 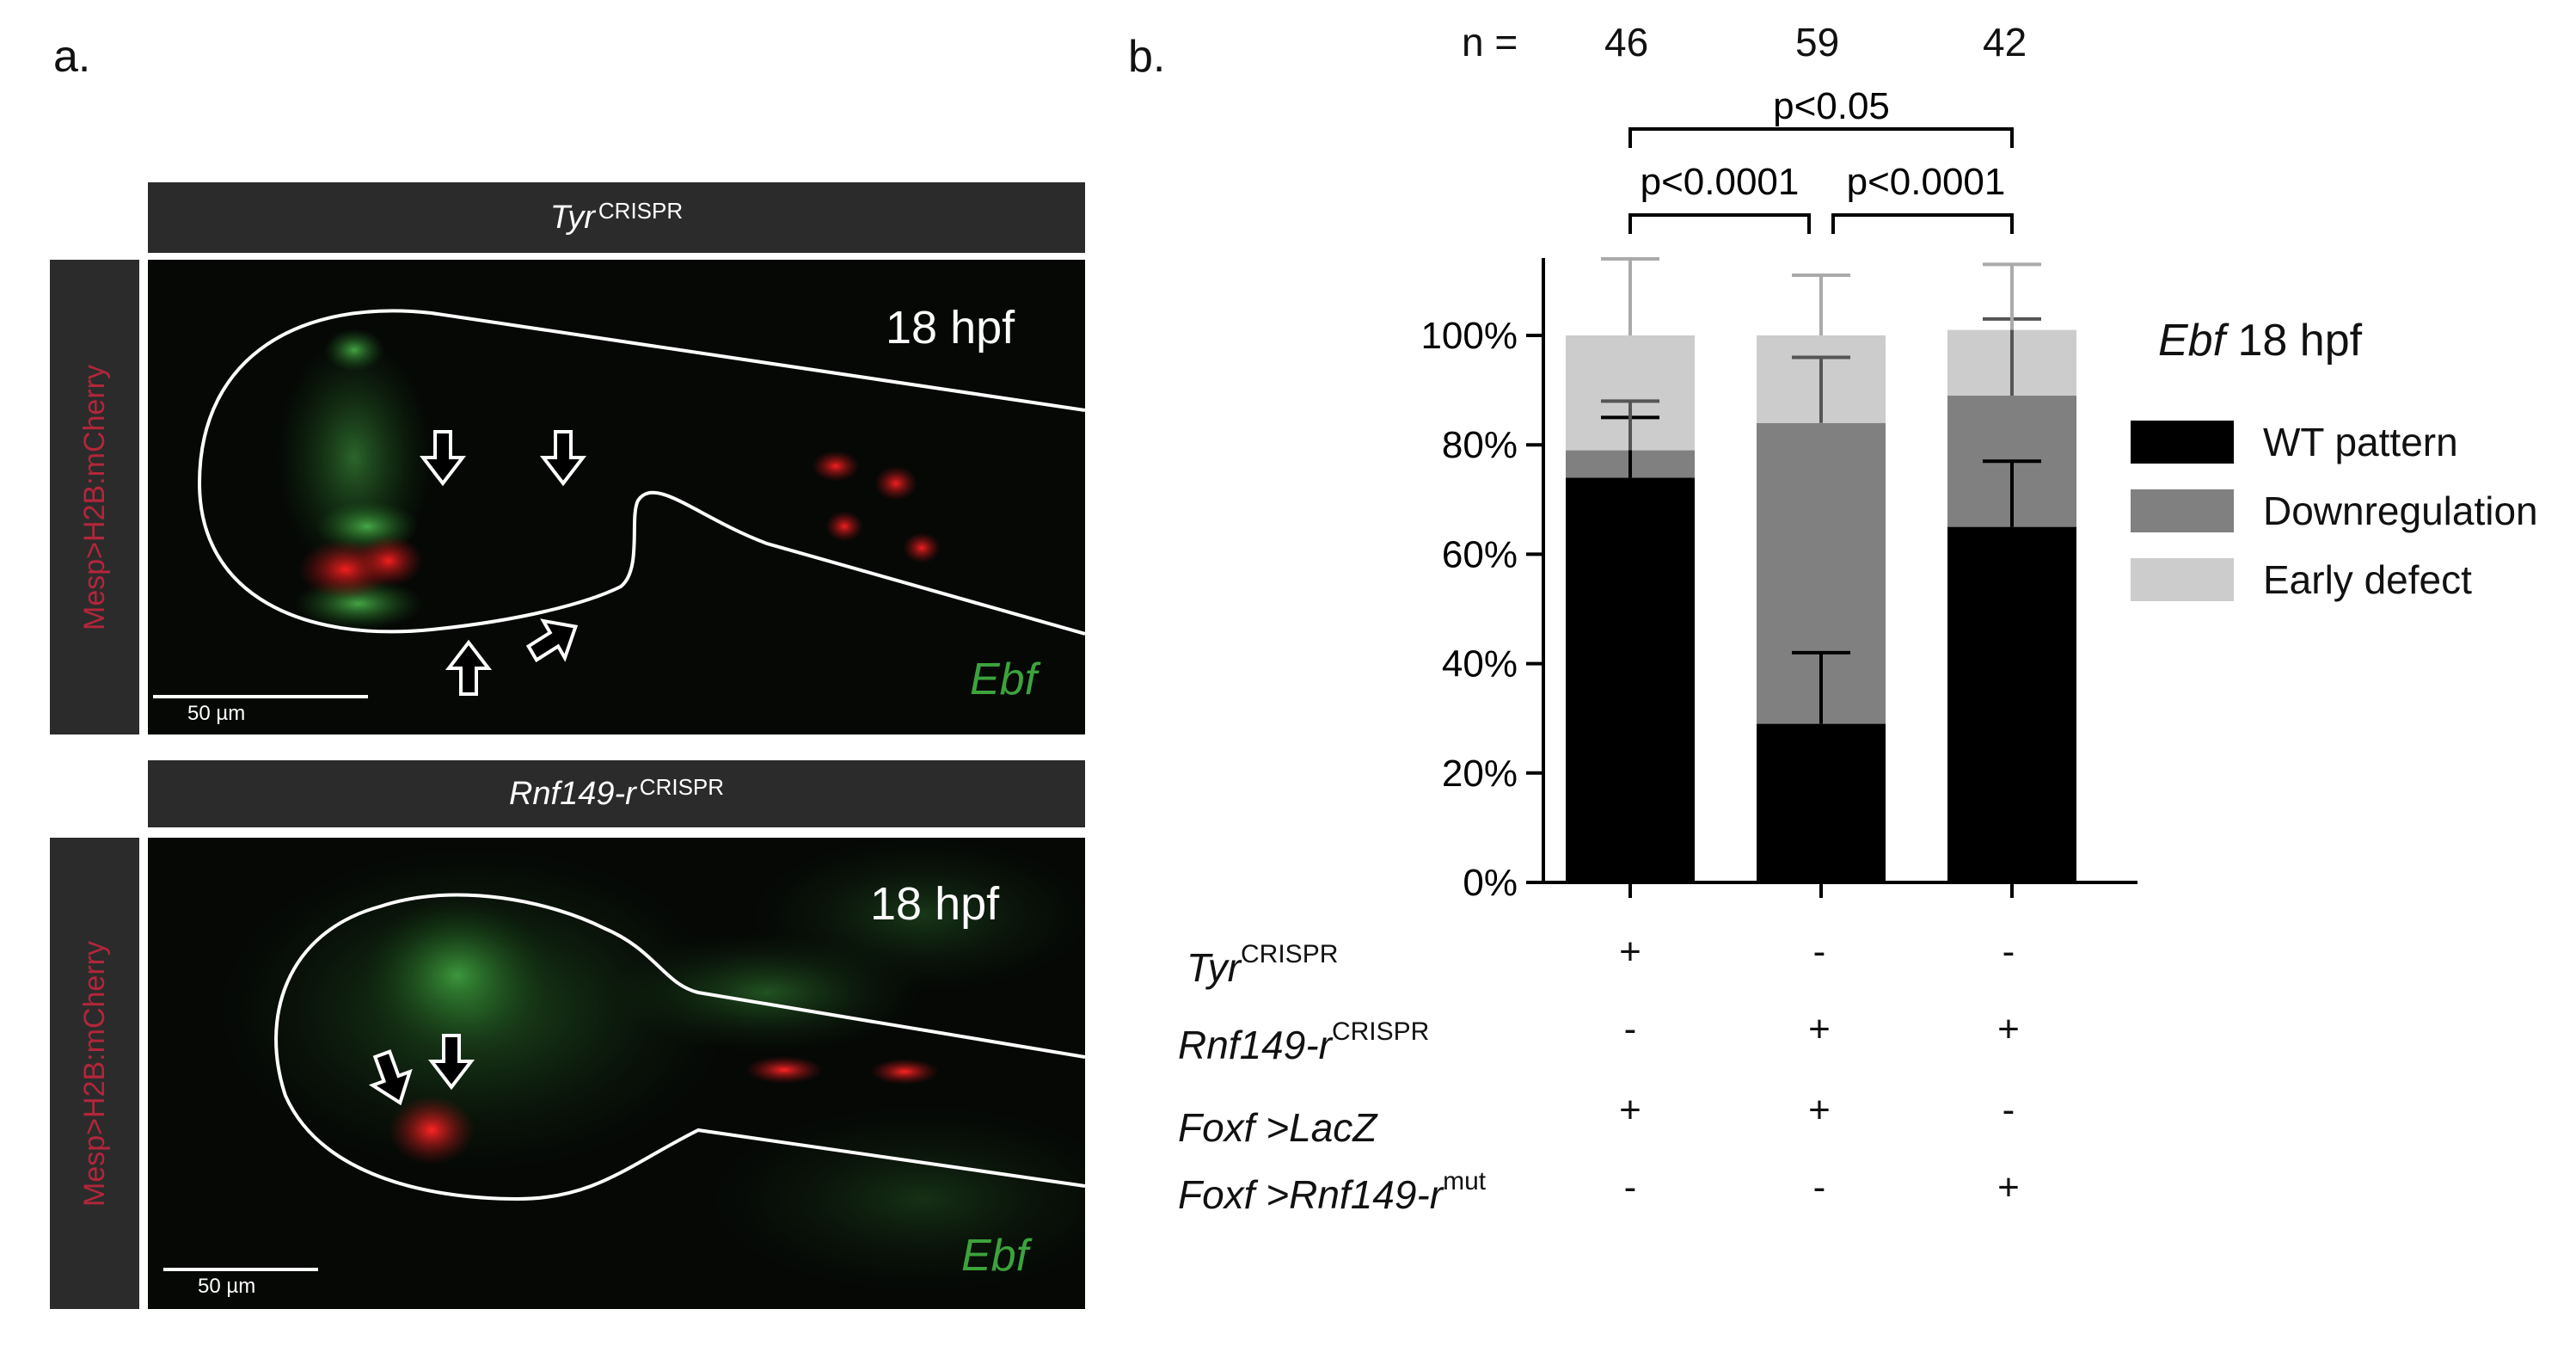 I want to click on image-1-title: Tyr, so click(x=572, y=218).